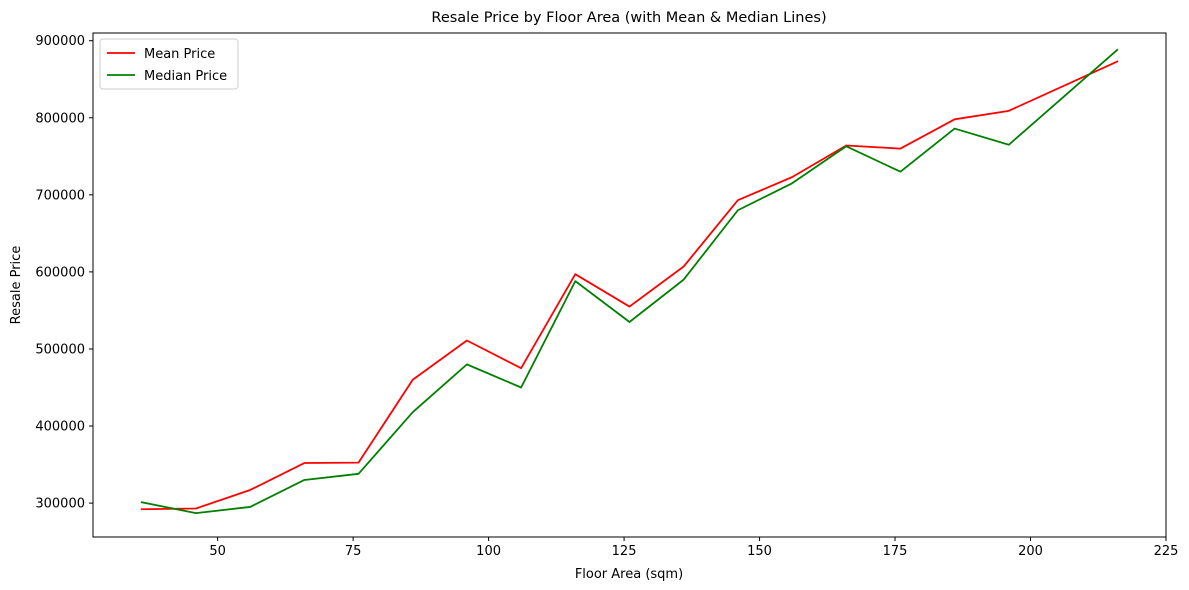  I want to click on y-tick-label: 600000, so click(60, 272).